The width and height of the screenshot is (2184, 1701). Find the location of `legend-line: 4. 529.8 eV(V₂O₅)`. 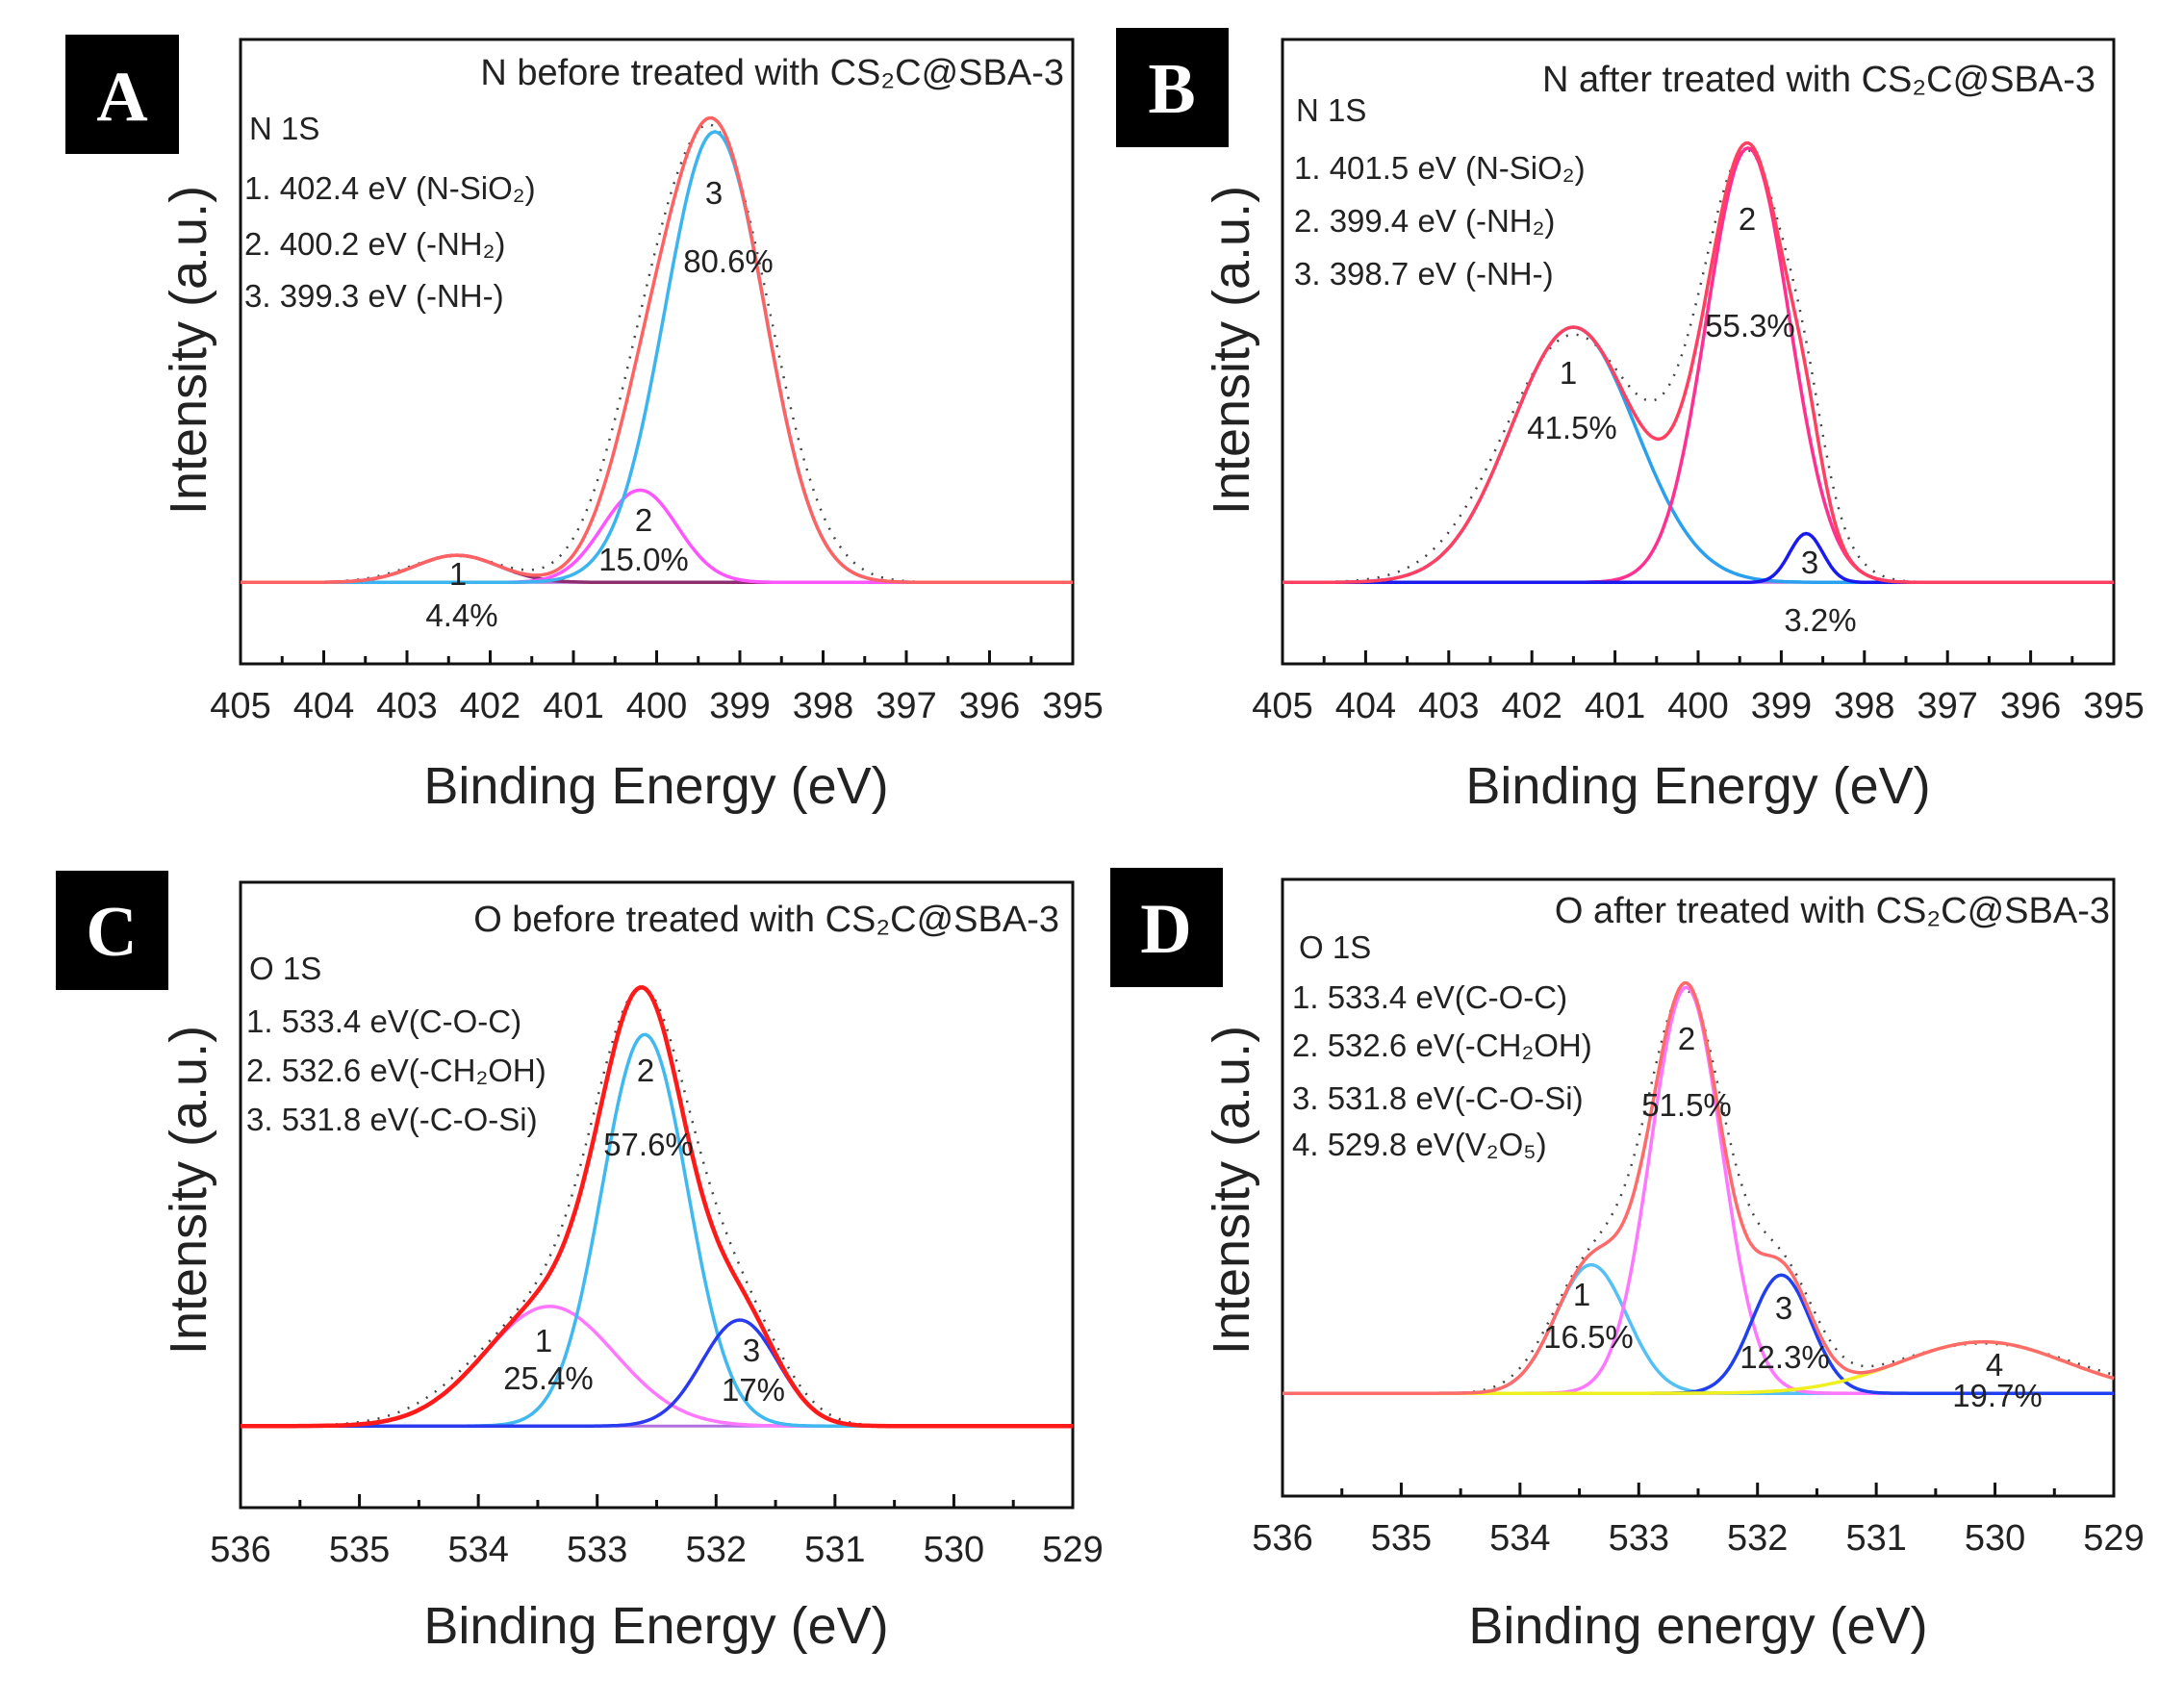

legend-line: 4. 529.8 eV(V₂O₅) is located at coordinates (1420, 1145).